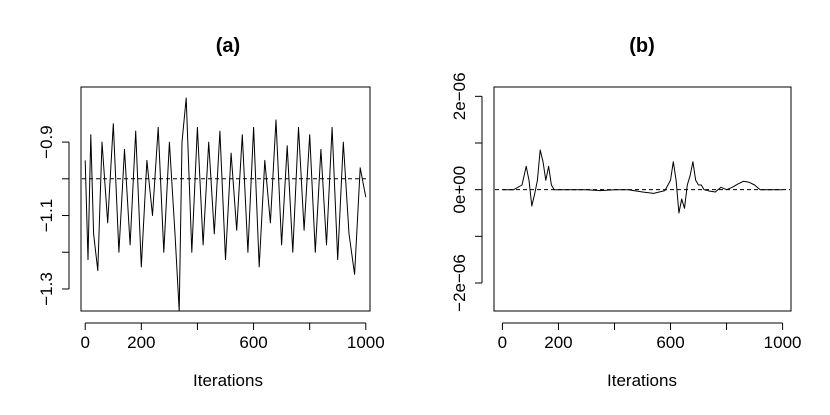 Image resolution: width=830 pixels, height=415 pixels. Describe the element at coordinates (459, 96) in the screenshot. I see `y-tick-label: 2e−06` at that location.